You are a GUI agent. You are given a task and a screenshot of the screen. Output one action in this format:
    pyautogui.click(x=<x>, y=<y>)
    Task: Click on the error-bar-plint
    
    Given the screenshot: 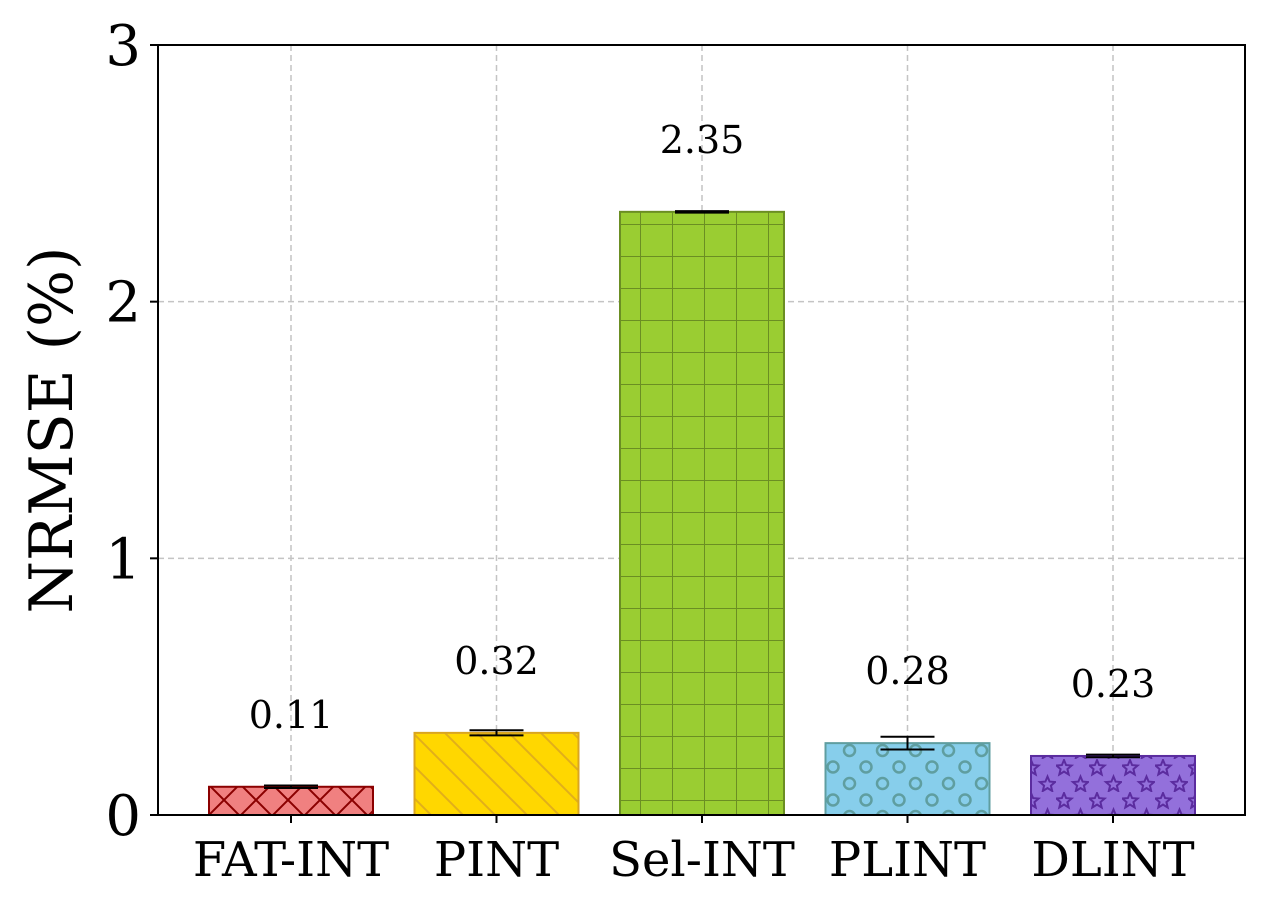 What is the action you would take?
    pyautogui.click(x=907, y=743)
    